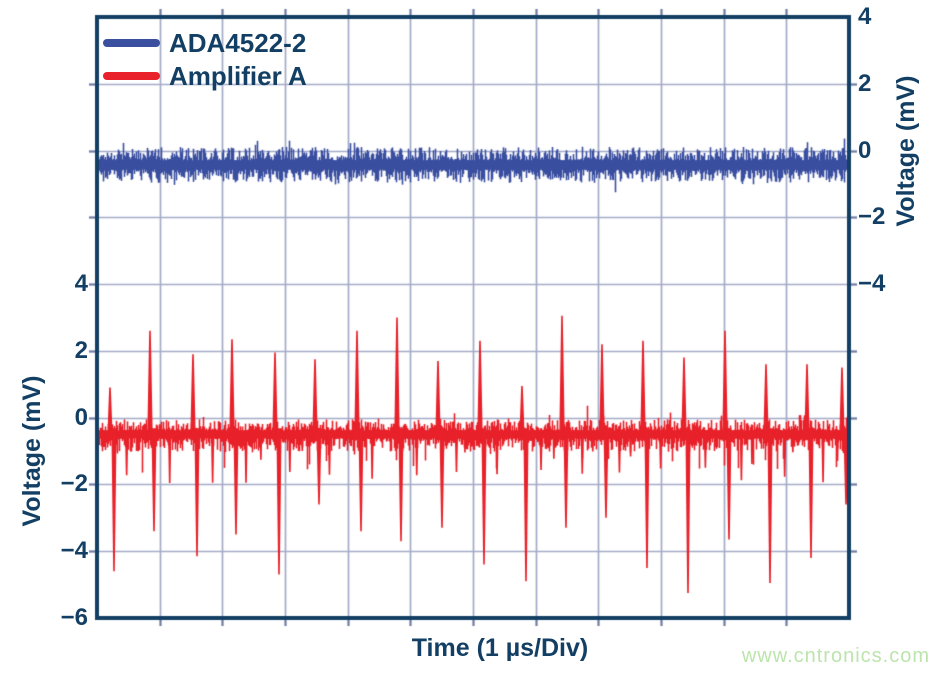 The image size is (936, 673). What do you see at coordinates (81, 284) in the screenshot?
I see `left-axis-tick-label: 4` at bounding box center [81, 284].